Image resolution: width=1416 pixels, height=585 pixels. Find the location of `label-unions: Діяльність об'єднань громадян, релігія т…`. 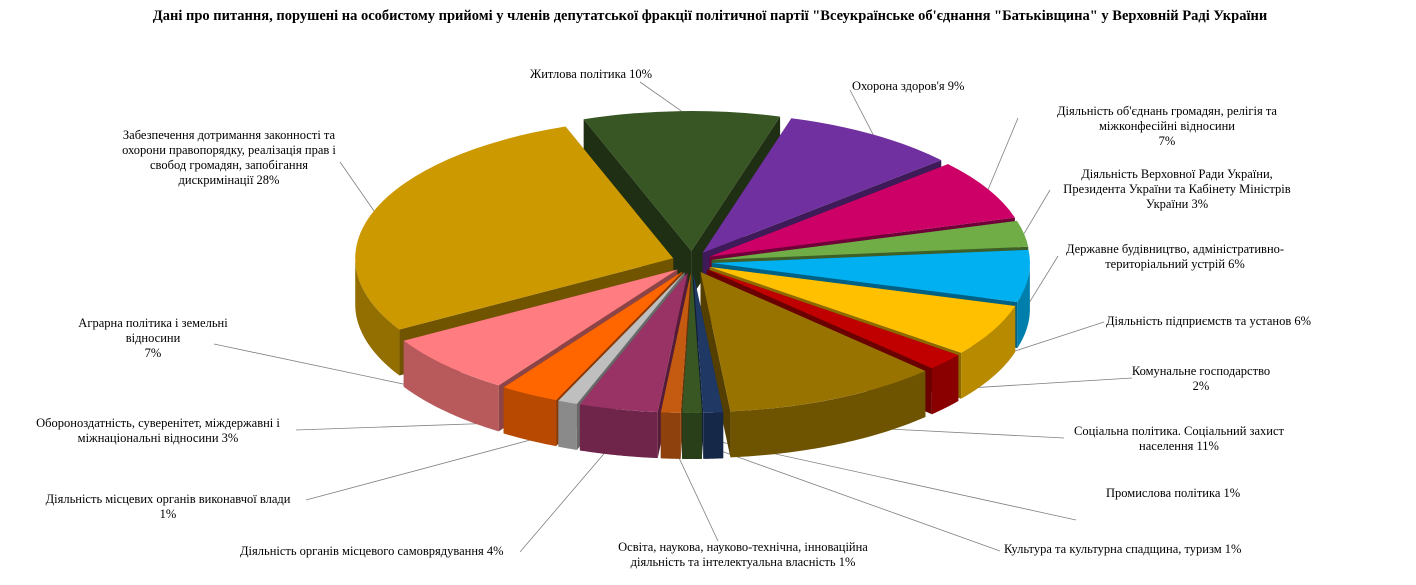

label-unions: Діяльність об'єднань громадян, релігія т… is located at coordinates (1167, 126).